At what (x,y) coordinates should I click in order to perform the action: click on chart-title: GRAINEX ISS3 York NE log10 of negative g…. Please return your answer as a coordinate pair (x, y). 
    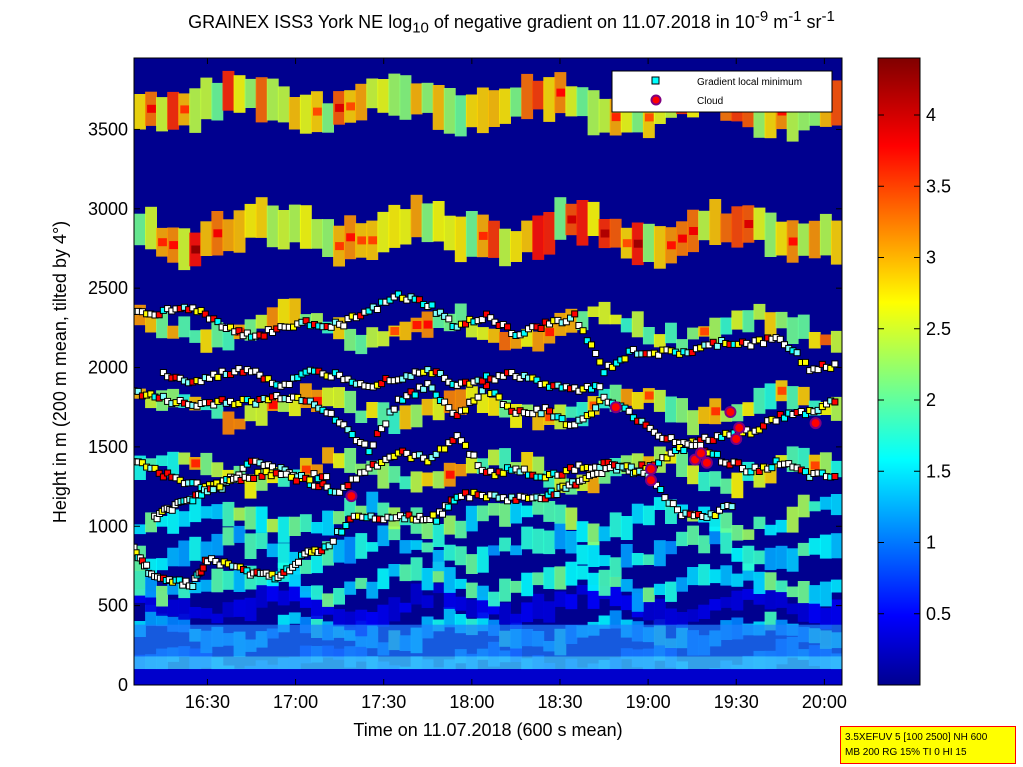
    Looking at the image, I should click on (511, 22).